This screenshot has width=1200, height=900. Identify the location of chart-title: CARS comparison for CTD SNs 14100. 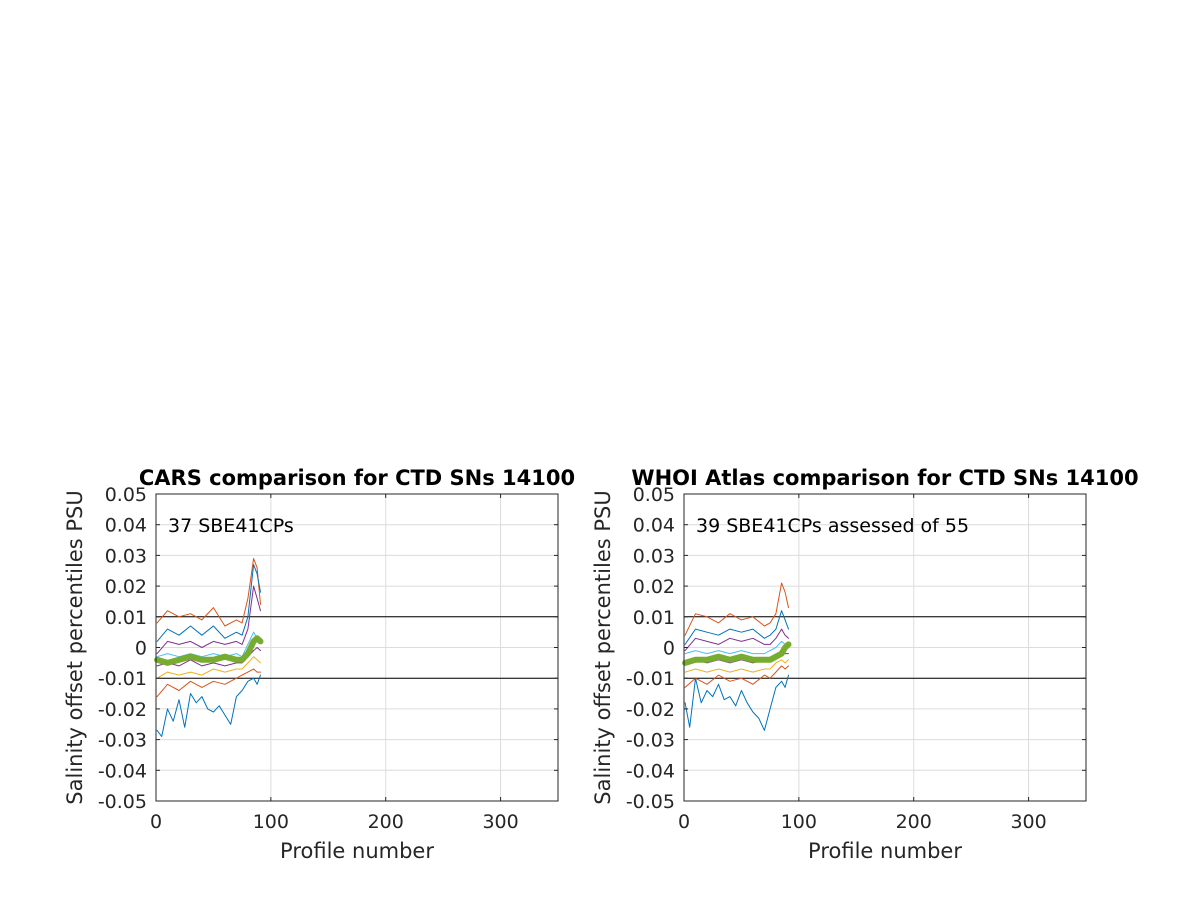
(357, 478).